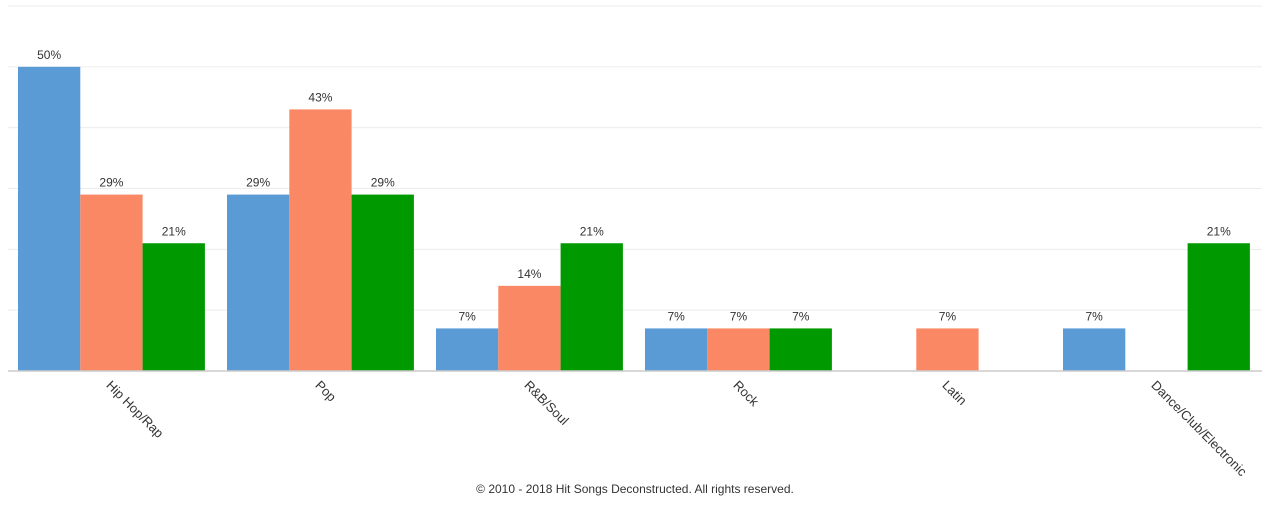 This screenshot has height=518, width=1270. I want to click on data-label: 14%, so click(529, 274).